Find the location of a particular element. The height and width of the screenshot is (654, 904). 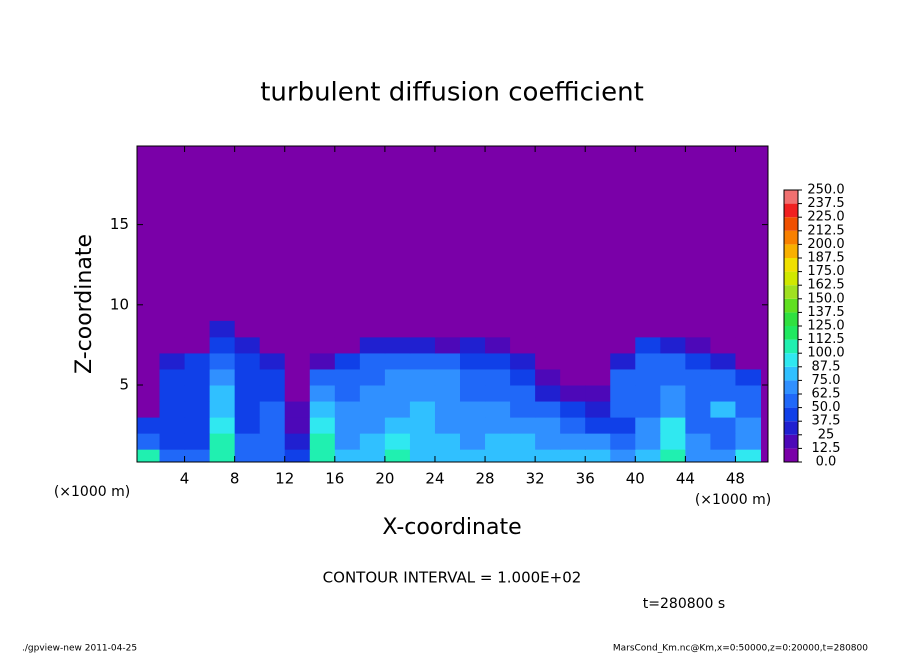

colorbar-label: 212.5 is located at coordinates (825, 230).